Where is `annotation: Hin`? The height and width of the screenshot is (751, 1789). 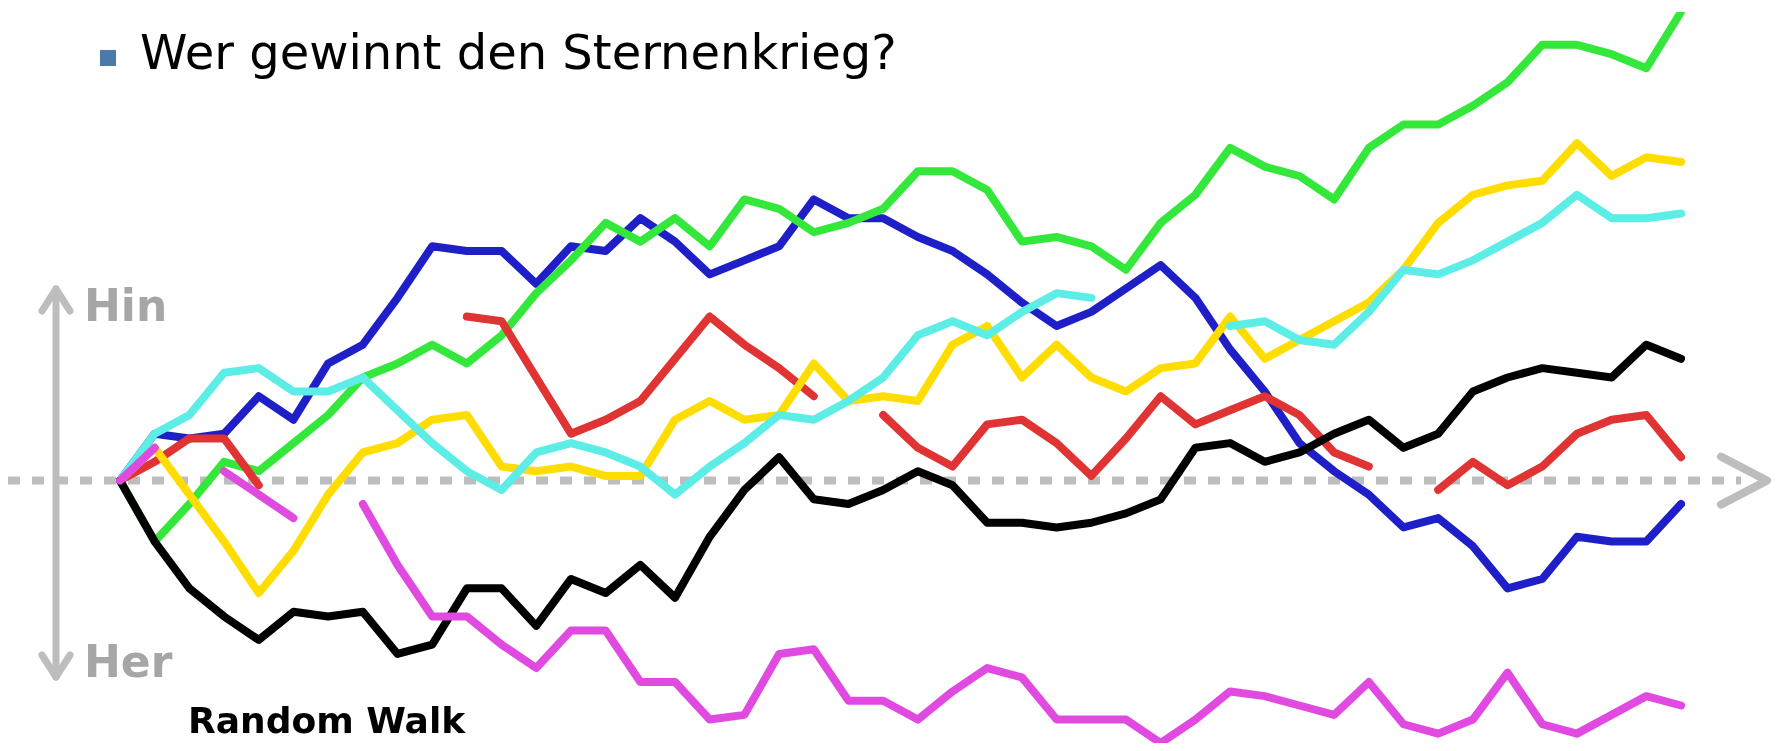
annotation: Hin is located at coordinates (126, 305).